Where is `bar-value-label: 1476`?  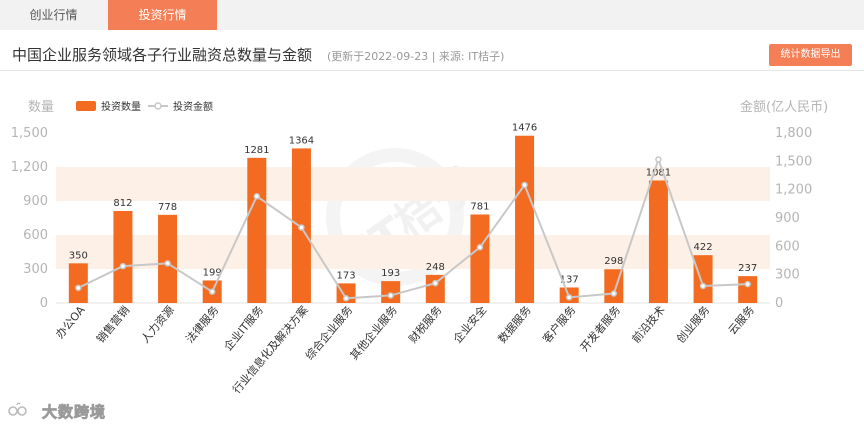 bar-value-label: 1476 is located at coordinates (524, 128).